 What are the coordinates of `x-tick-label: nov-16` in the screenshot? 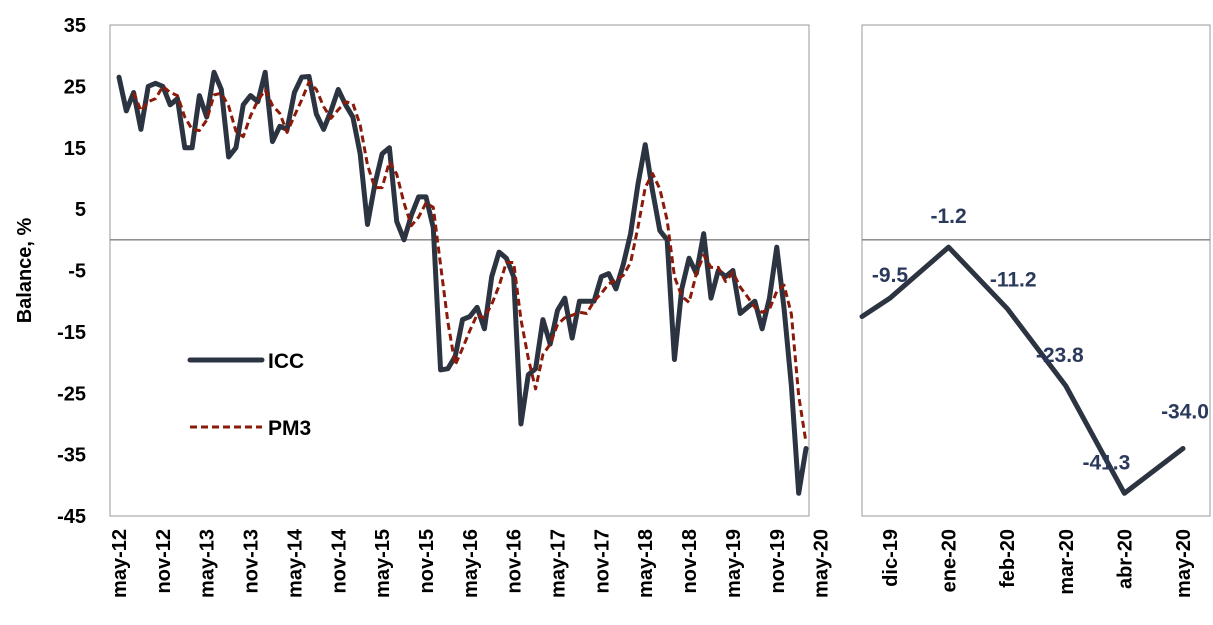 It's located at (515, 561).